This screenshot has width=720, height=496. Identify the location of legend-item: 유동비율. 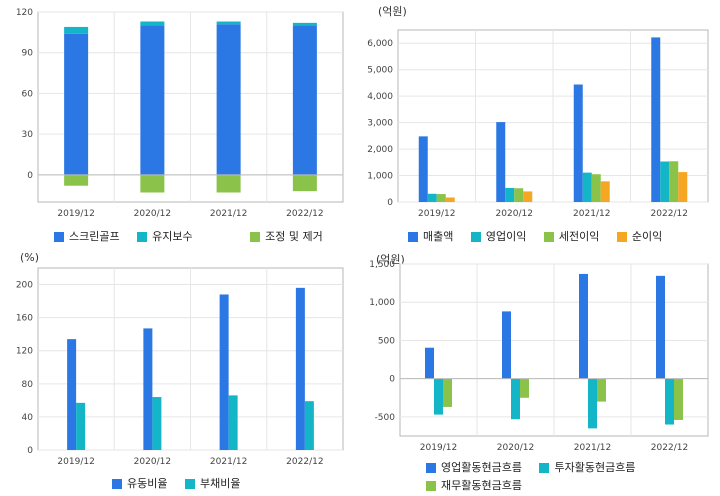
(139, 484).